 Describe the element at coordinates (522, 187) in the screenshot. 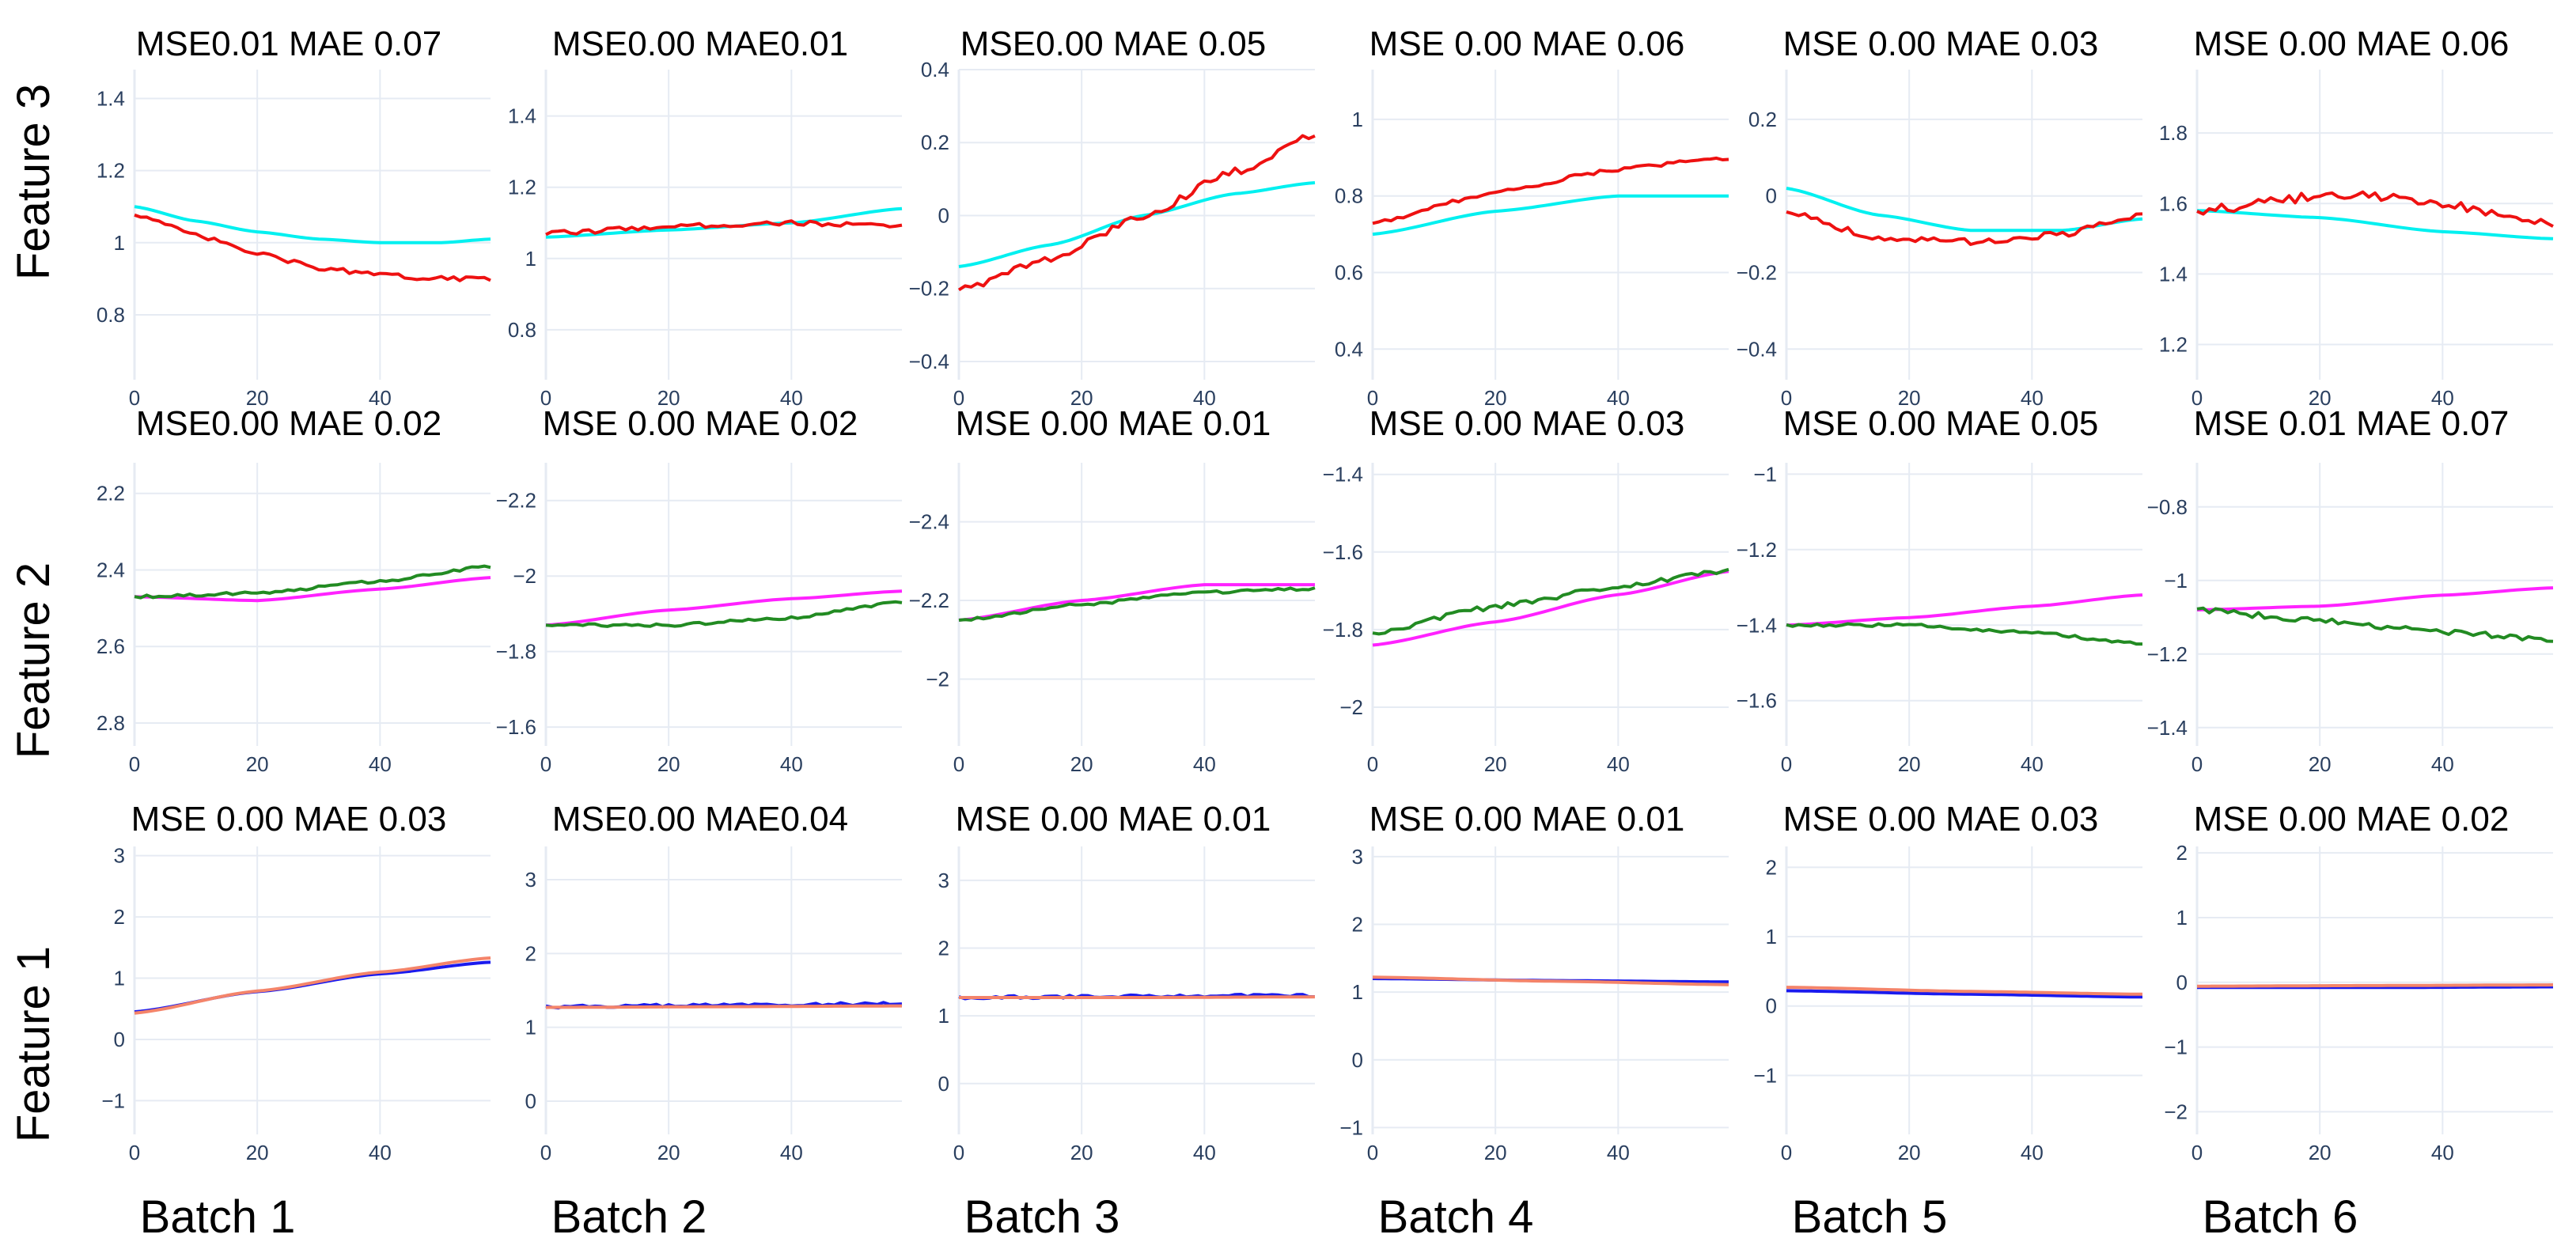

I see `y-tick-label: 1.2` at that location.